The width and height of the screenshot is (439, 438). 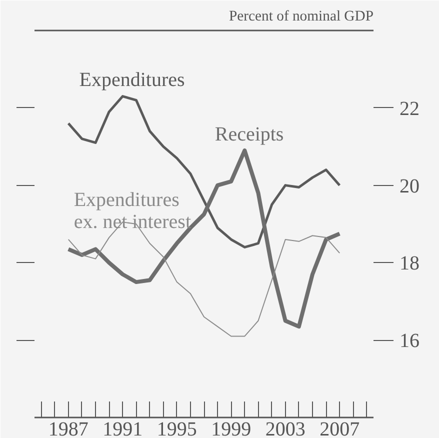 I want to click on y-tick-label: 18, so click(x=410, y=263).